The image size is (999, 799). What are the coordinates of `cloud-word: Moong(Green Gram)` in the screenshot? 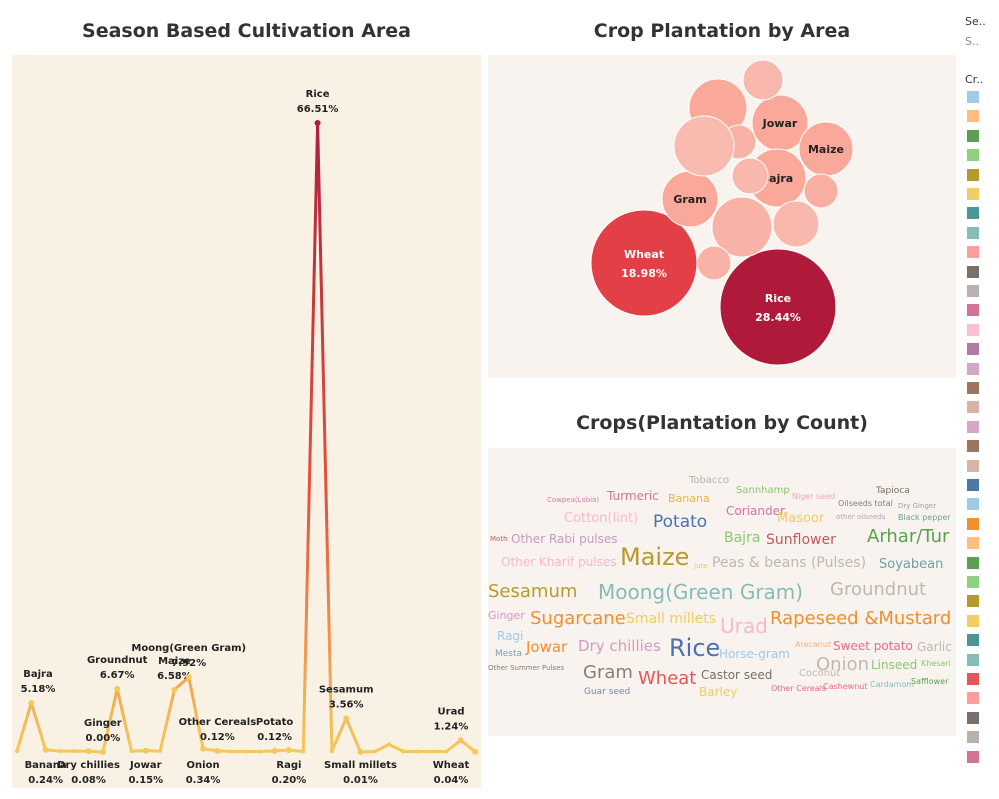 It's located at (701, 592).